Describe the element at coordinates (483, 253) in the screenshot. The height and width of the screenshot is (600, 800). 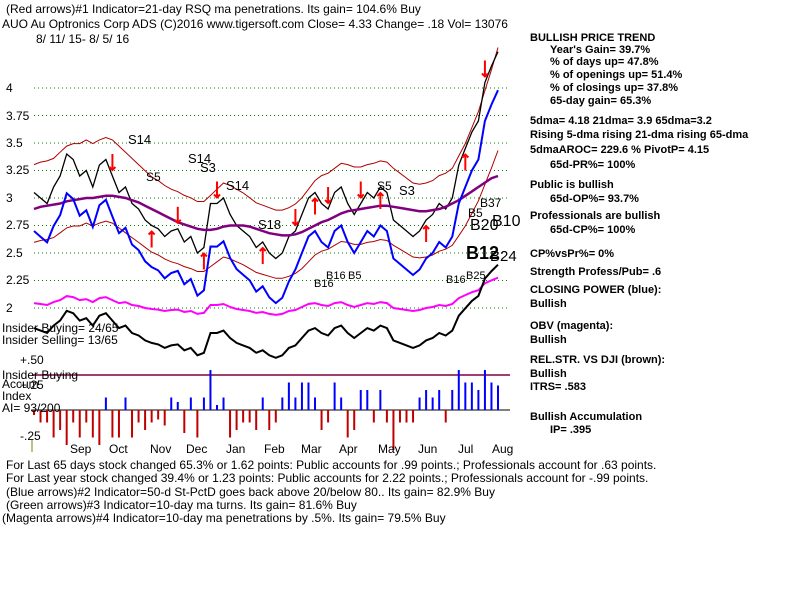
I see `signal-label: B12` at that location.